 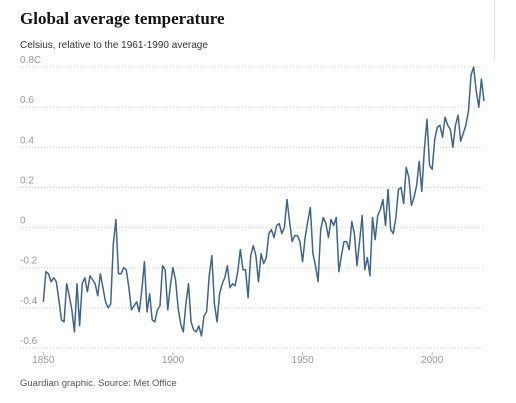 What do you see at coordinates (27, 140) in the screenshot?
I see `y-tick-label: 0.4` at bounding box center [27, 140].